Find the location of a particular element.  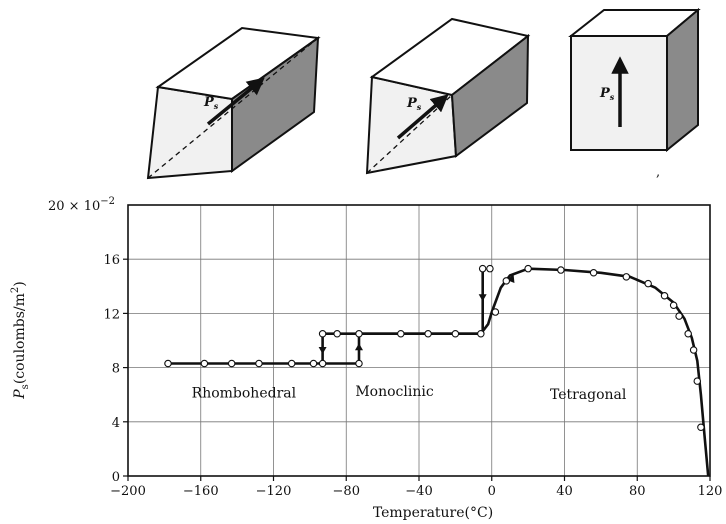

phase-label: Rhombohedral is located at coordinates (244, 393).